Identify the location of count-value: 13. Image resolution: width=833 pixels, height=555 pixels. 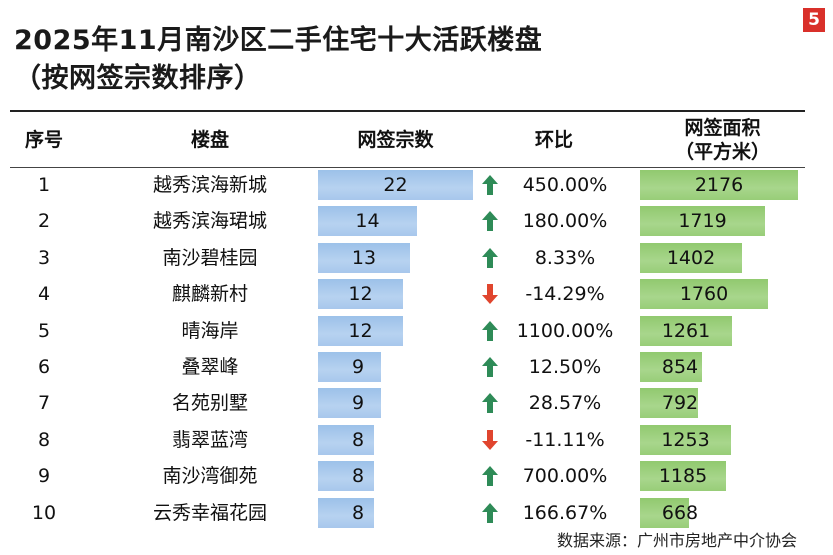
(364, 257).